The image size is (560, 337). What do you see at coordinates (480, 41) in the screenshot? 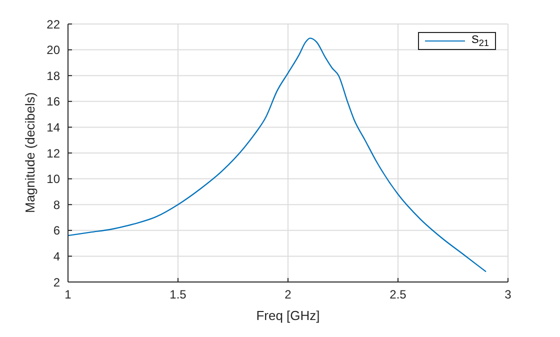
I see `legend-label: S$_{21}$` at bounding box center [480, 41].